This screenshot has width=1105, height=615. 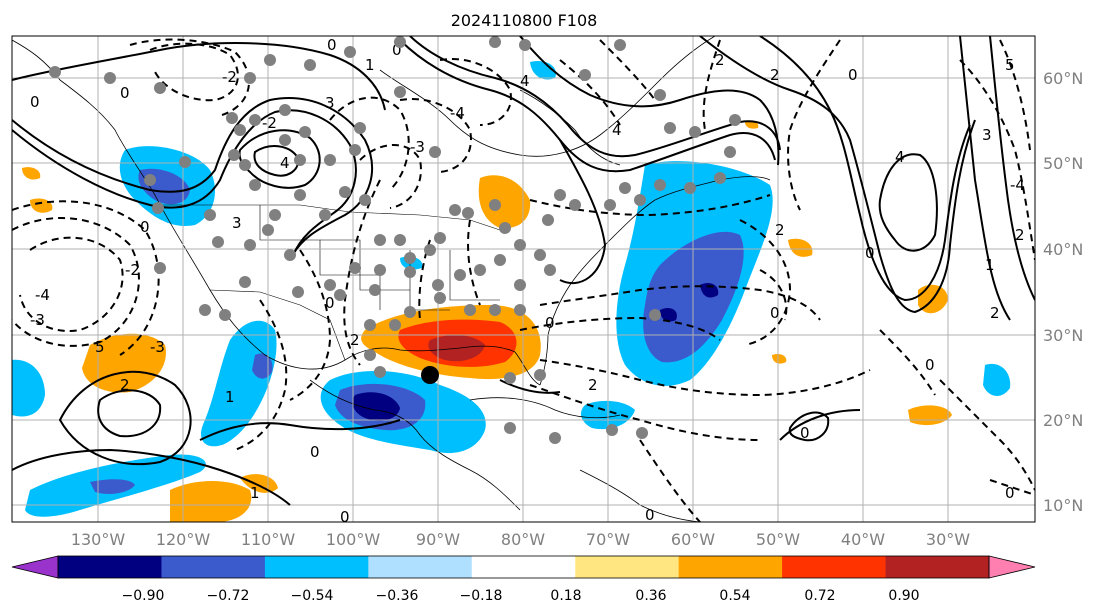 What do you see at coordinates (35, 567) in the screenshot?
I see `colorbar-min-extend` at bounding box center [35, 567].